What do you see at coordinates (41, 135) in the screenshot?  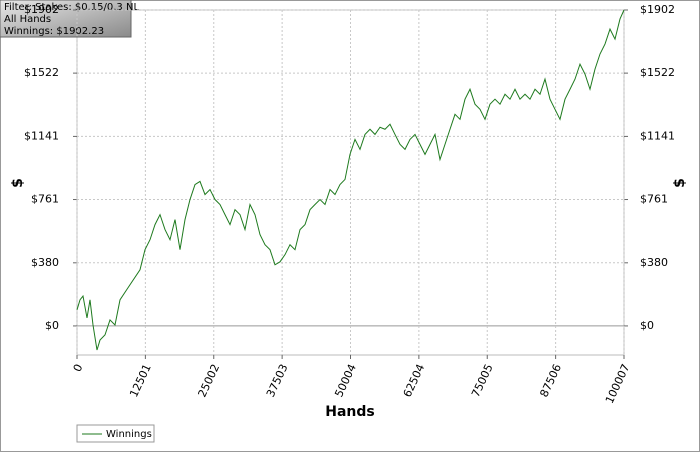 I see `y-tick-label: $1141` at bounding box center [41, 135].